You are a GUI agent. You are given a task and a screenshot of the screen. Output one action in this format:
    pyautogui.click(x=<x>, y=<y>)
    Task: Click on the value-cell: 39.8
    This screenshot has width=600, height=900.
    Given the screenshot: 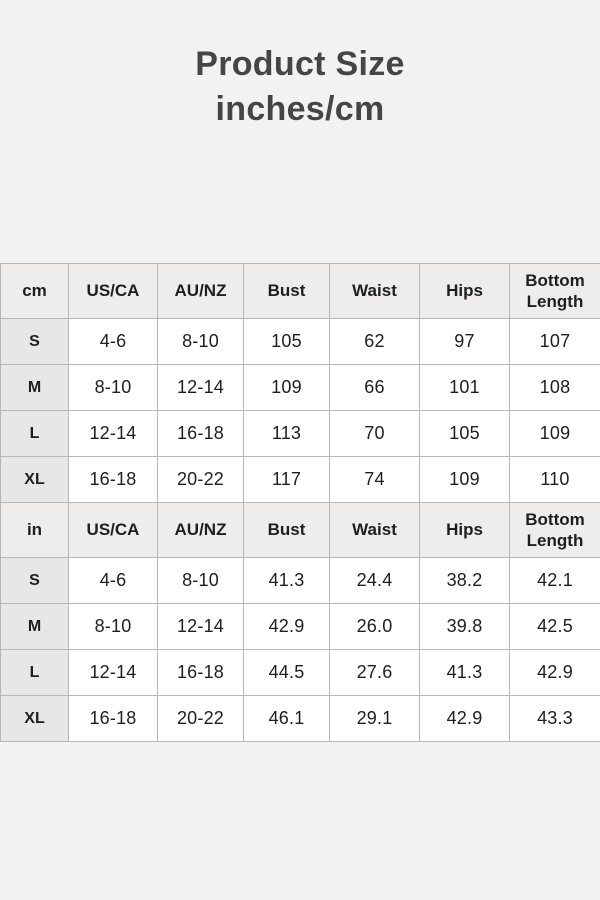 What is the action you would take?
    pyautogui.click(x=464, y=626)
    